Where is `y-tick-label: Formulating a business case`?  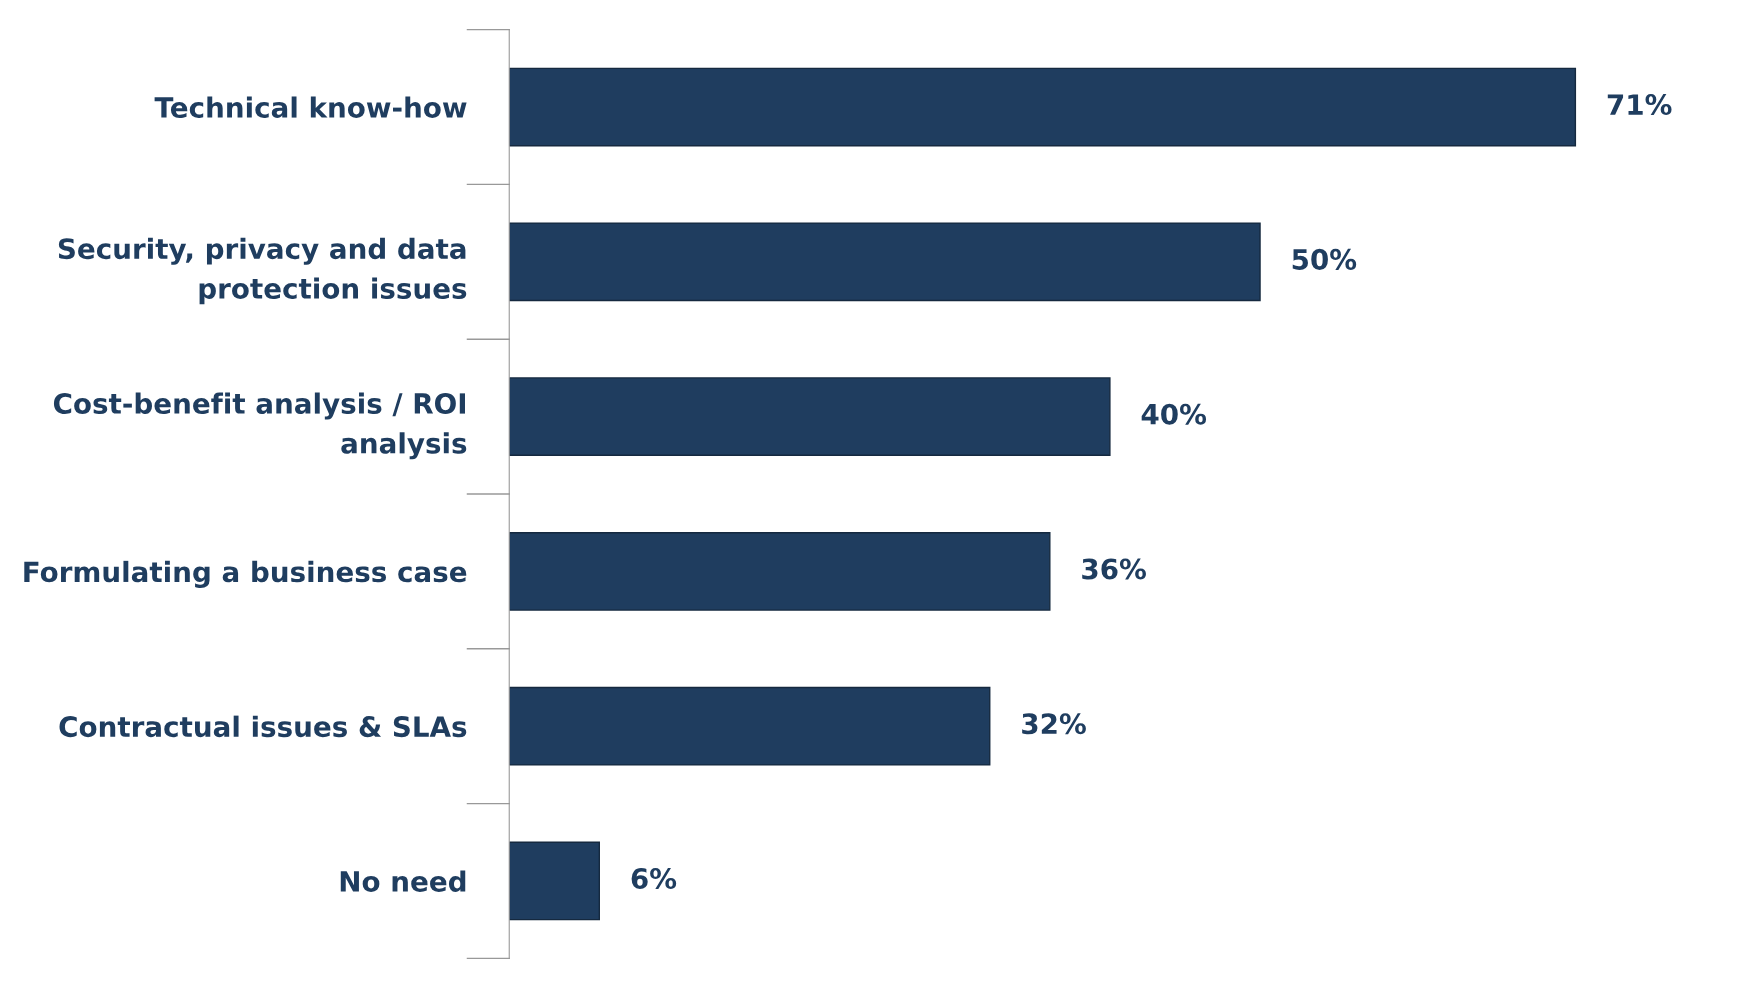 y-tick-label: Formulating a business case is located at coordinates (245, 574).